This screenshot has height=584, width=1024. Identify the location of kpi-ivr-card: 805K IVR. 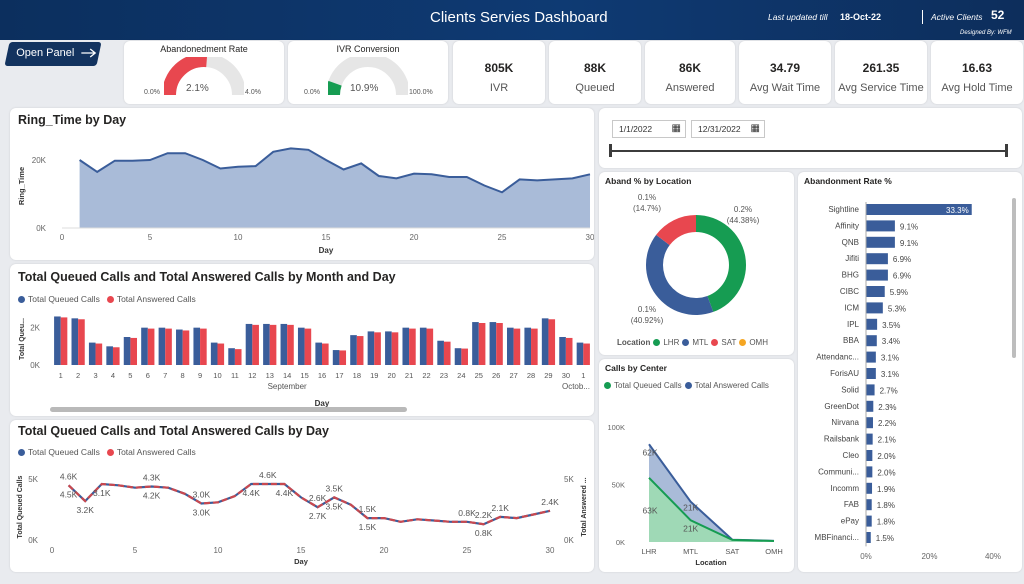
(499, 72).